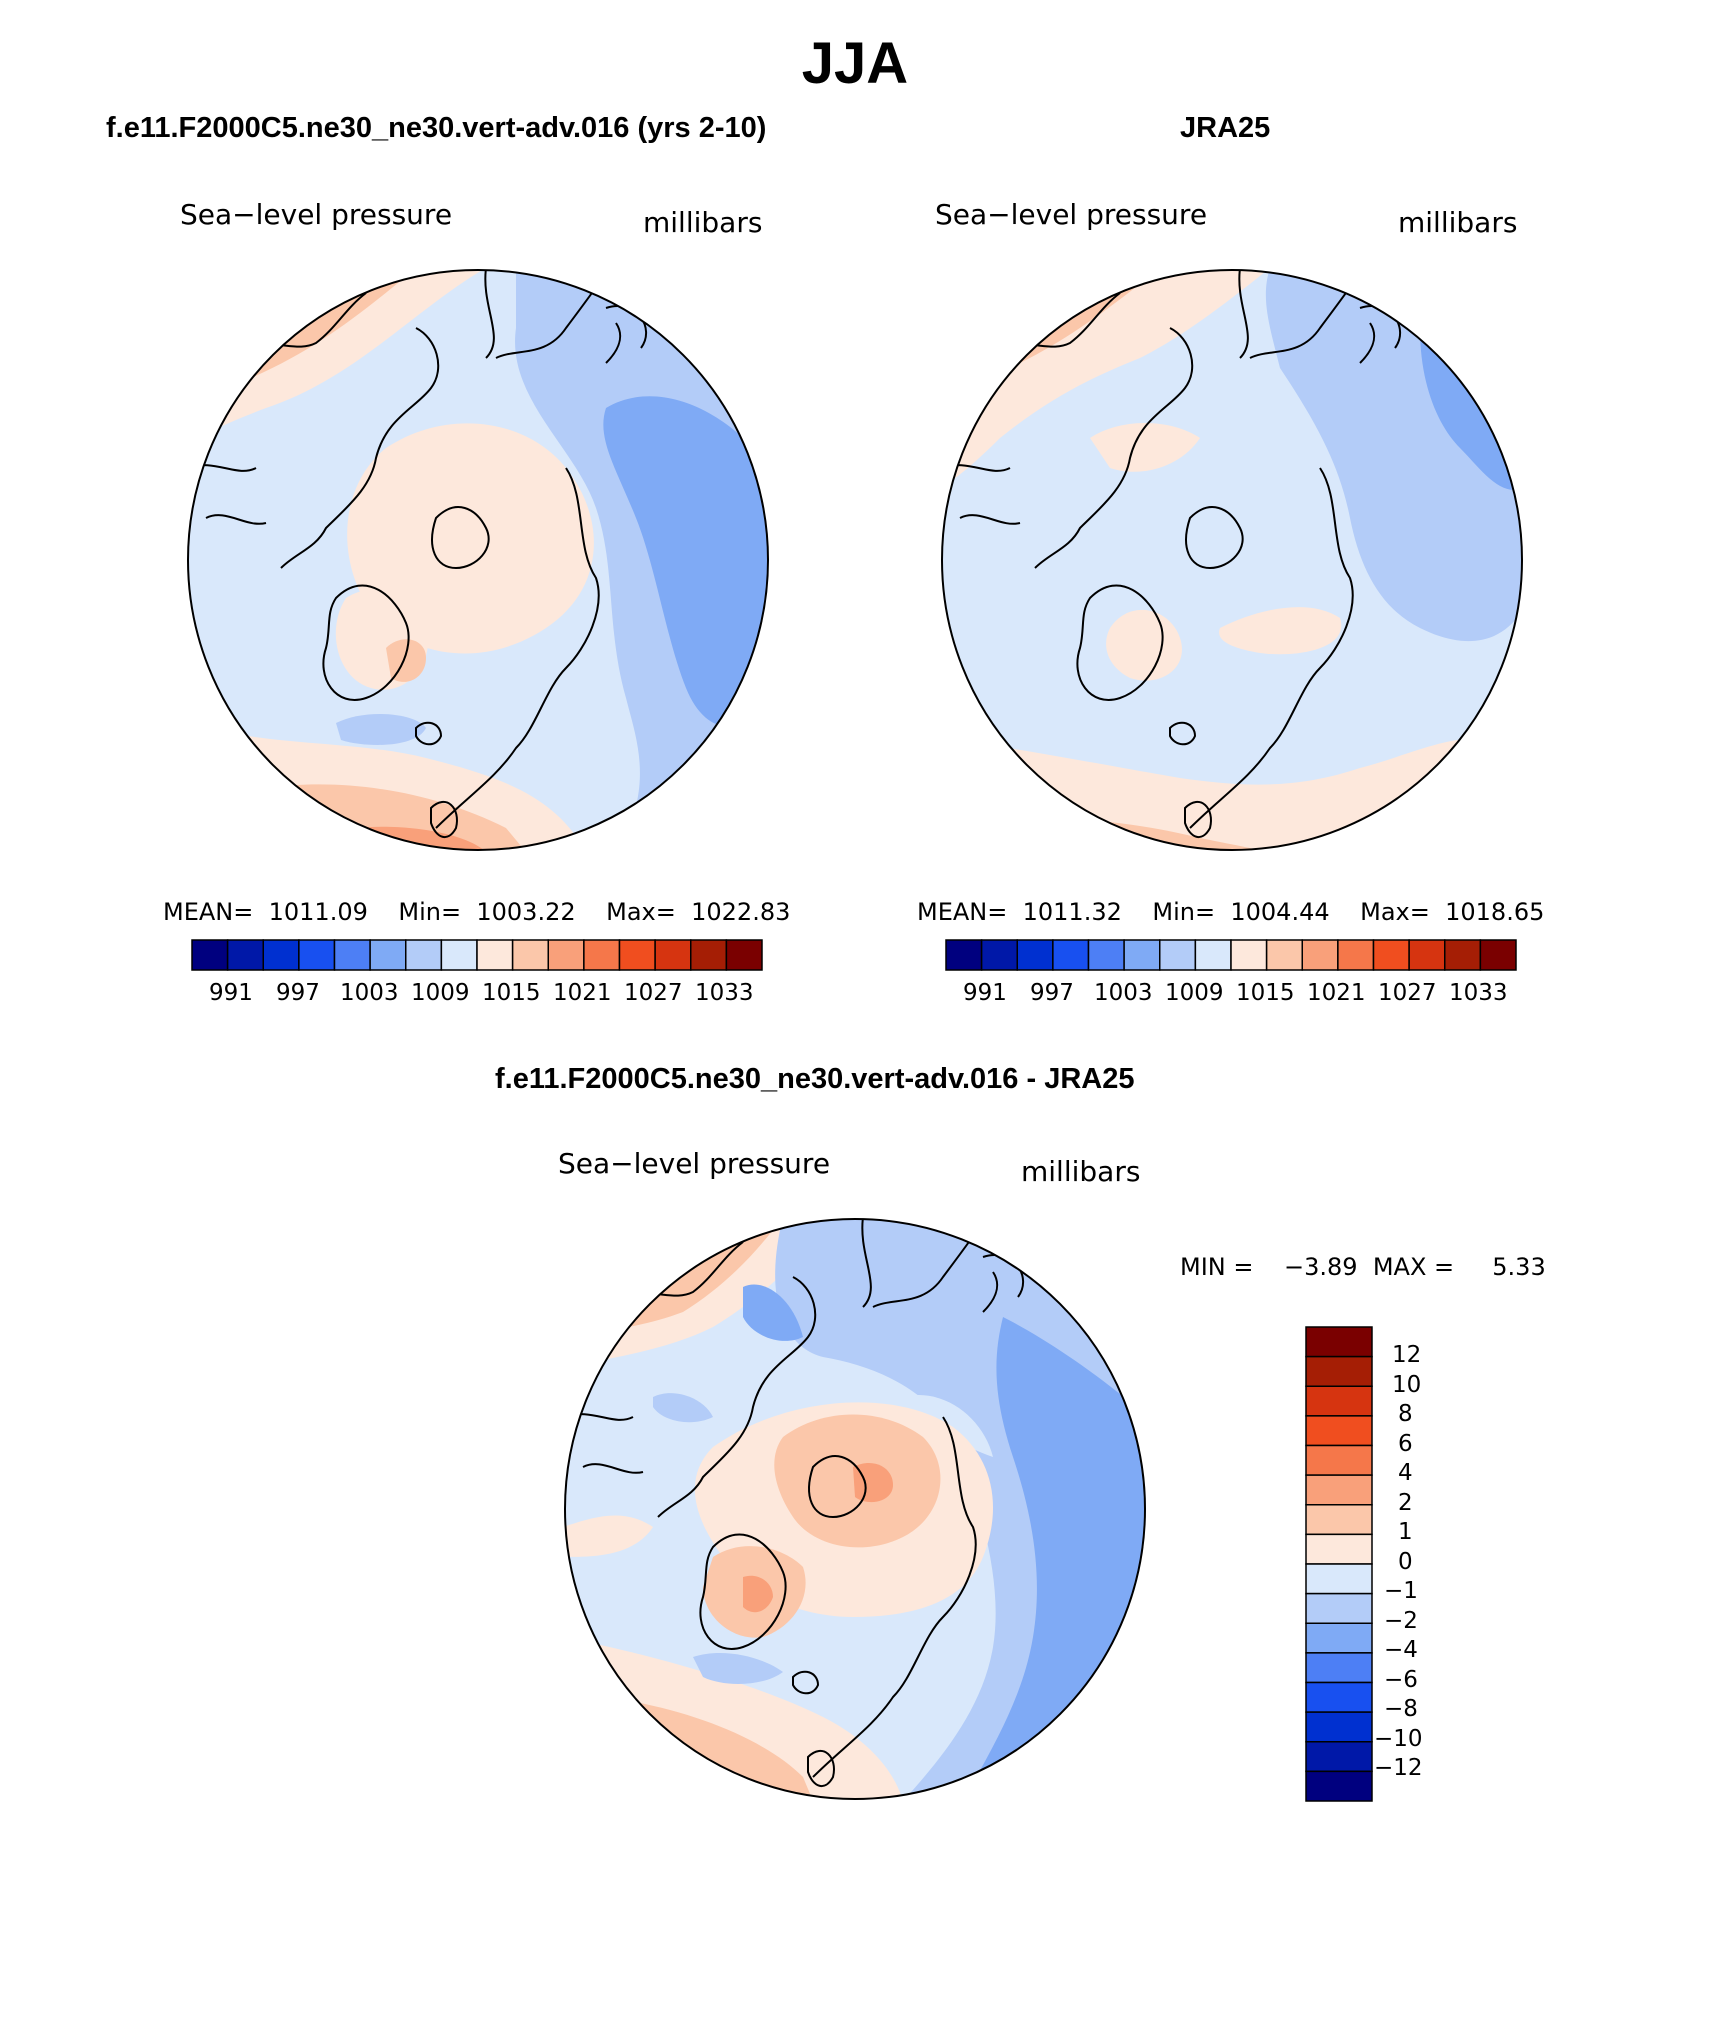 The width and height of the screenshot is (1710, 2033). I want to click on diff-tick: −10, so click(1398, 1739).